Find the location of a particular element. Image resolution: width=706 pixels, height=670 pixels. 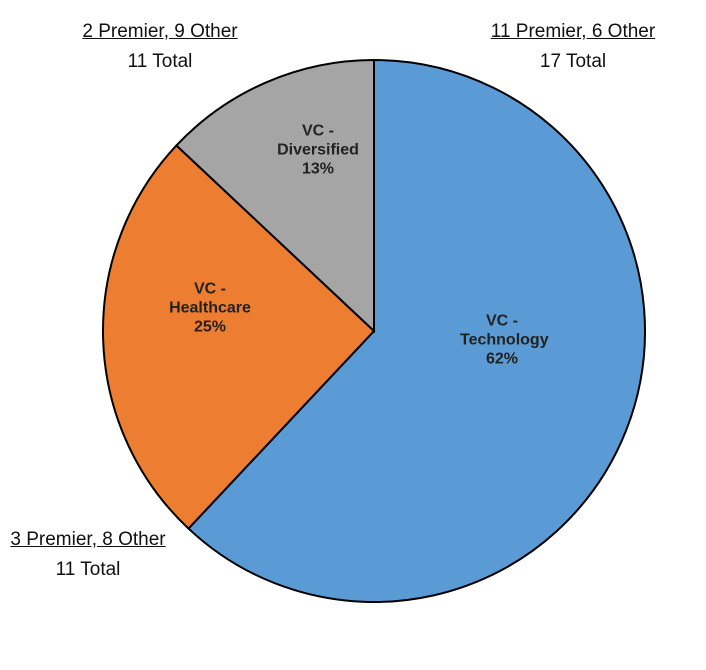

annotation-detail: 11 Premier, 6 Other is located at coordinates (573, 31).